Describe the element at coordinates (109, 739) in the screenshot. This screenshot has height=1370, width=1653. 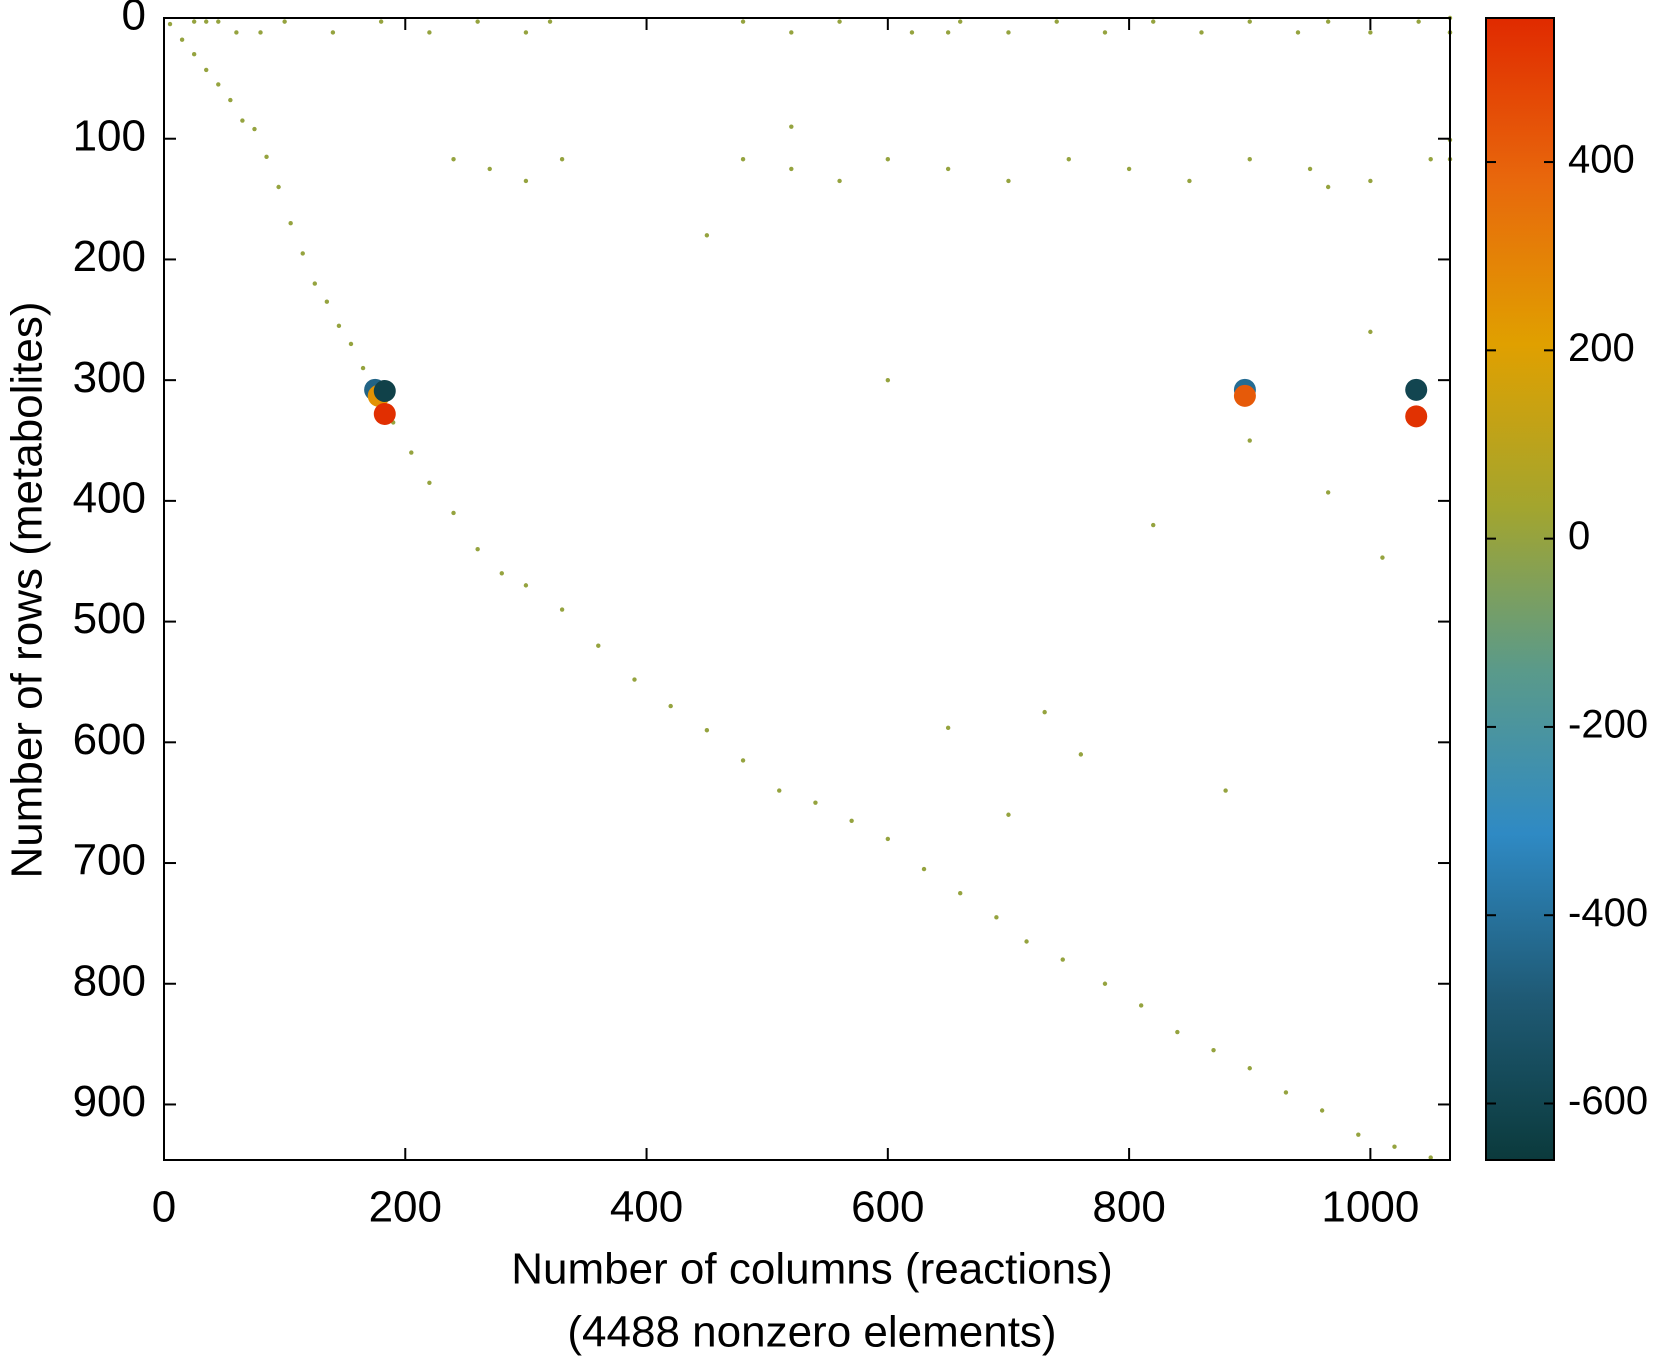
I see `y-tick-label: 600` at that location.